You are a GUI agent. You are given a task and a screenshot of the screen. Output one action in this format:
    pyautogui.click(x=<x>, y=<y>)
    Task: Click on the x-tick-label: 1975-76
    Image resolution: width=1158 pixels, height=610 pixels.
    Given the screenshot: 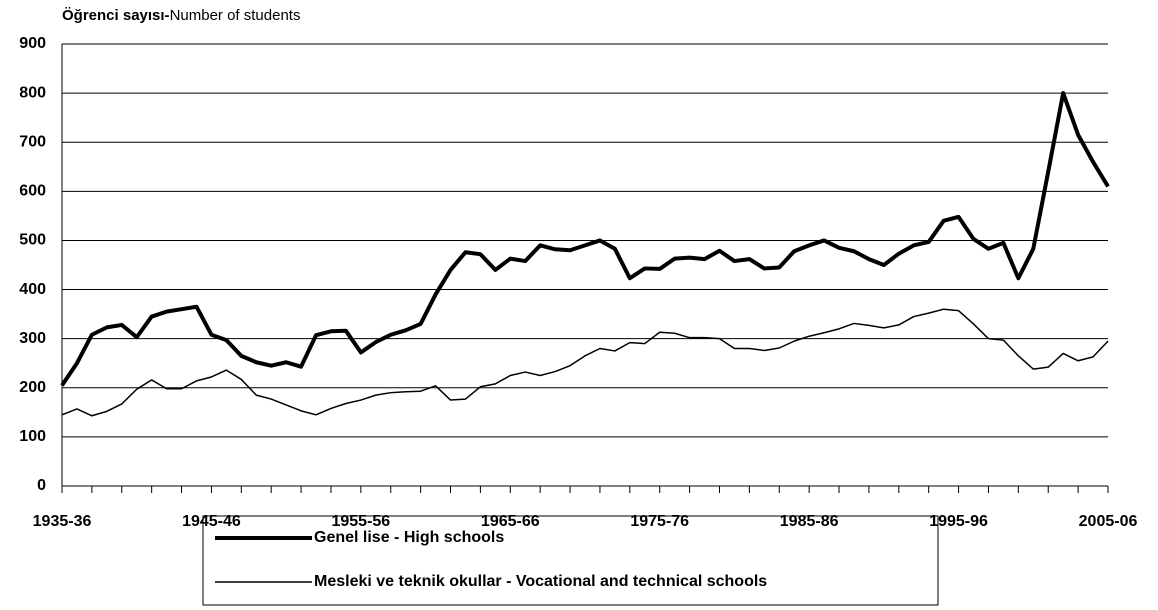 What is the action you would take?
    pyautogui.click(x=659, y=521)
    